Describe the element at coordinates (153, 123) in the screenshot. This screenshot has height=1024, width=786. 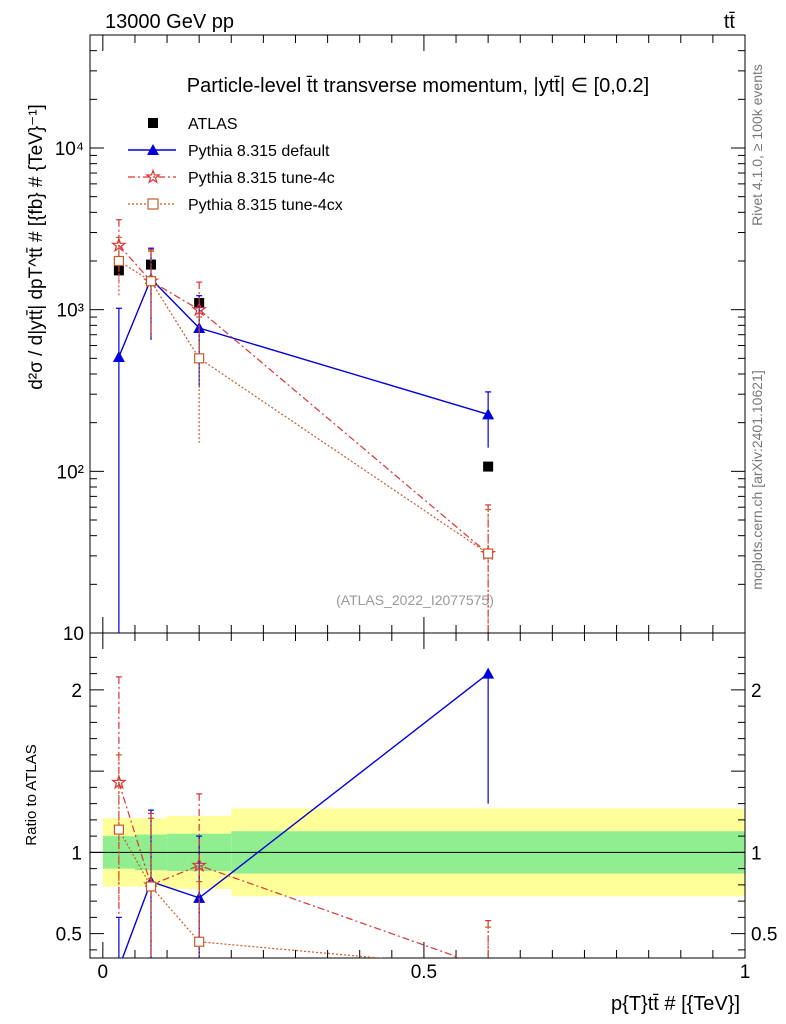
I see `legend-atlas-marker` at that location.